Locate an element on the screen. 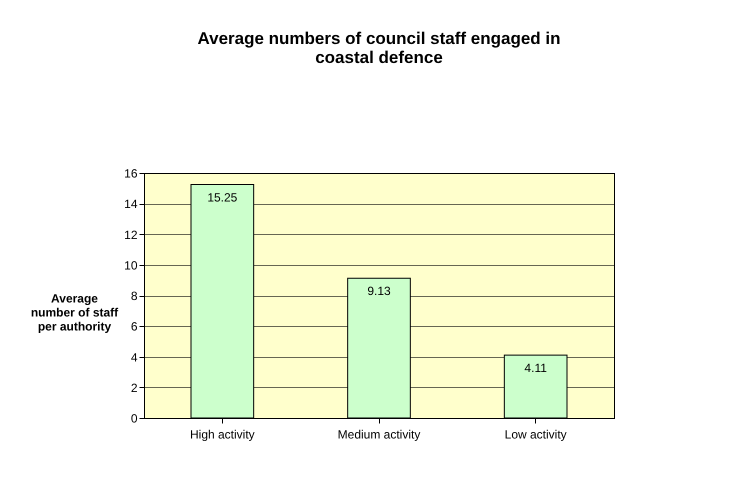 The height and width of the screenshot is (496, 733). x-tick-label: Low activity is located at coordinates (535, 435).